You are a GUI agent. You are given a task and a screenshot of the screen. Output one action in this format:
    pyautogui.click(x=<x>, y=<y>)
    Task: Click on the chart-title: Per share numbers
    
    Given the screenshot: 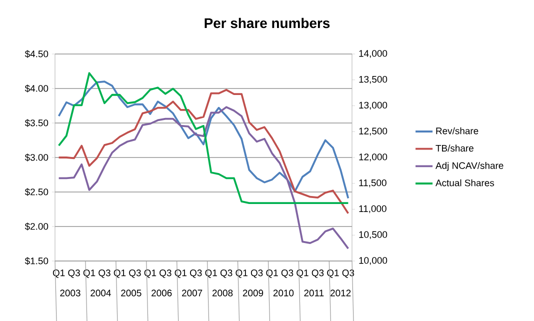 What is the action you would take?
    pyautogui.click(x=267, y=23)
    